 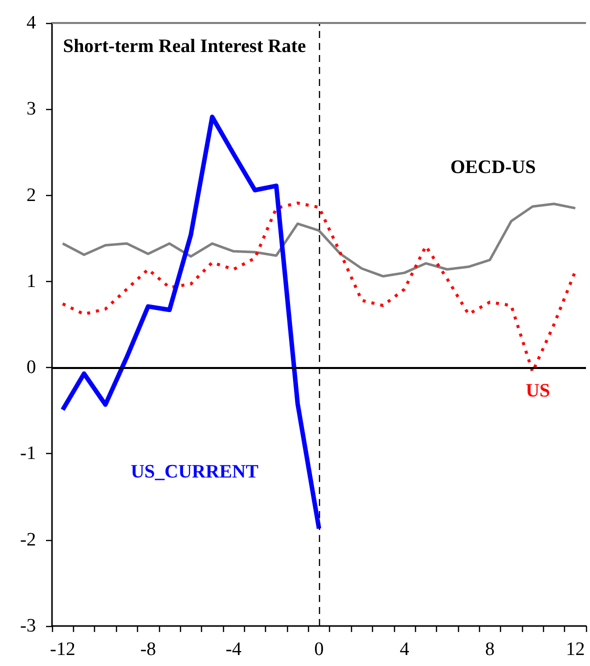 What do you see at coordinates (234, 649) in the screenshot?
I see `x-tick-label: -4` at bounding box center [234, 649].